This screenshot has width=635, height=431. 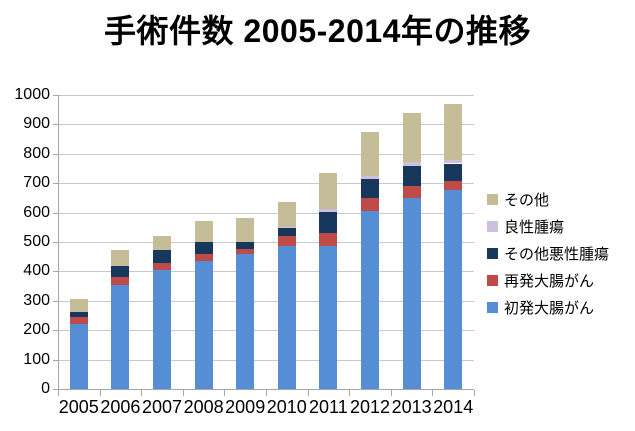 I want to click on legend-label: その他悪性腫瘍, so click(x=557, y=254).